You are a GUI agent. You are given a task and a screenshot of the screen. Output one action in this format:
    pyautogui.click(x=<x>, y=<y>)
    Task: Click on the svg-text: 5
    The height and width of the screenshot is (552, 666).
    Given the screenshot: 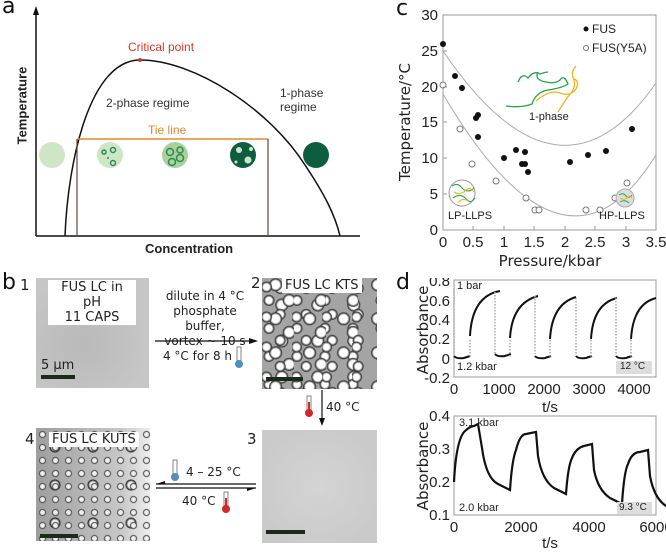 What is the action you would take?
    pyautogui.click(x=434, y=194)
    